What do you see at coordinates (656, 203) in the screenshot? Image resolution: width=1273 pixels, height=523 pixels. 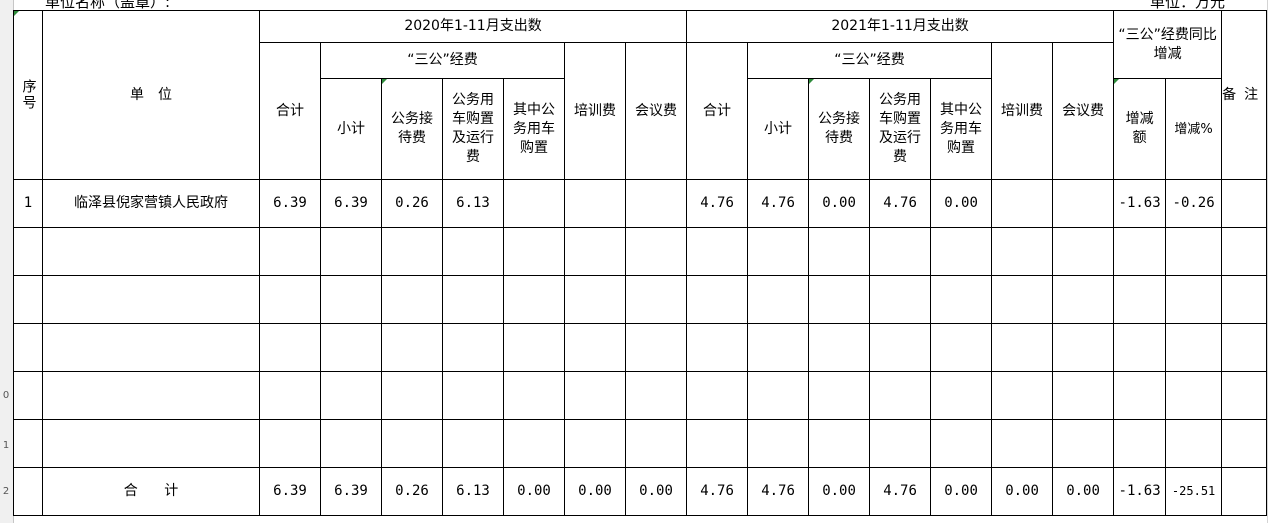 I see `cell-2020-meeting` at bounding box center [656, 203].